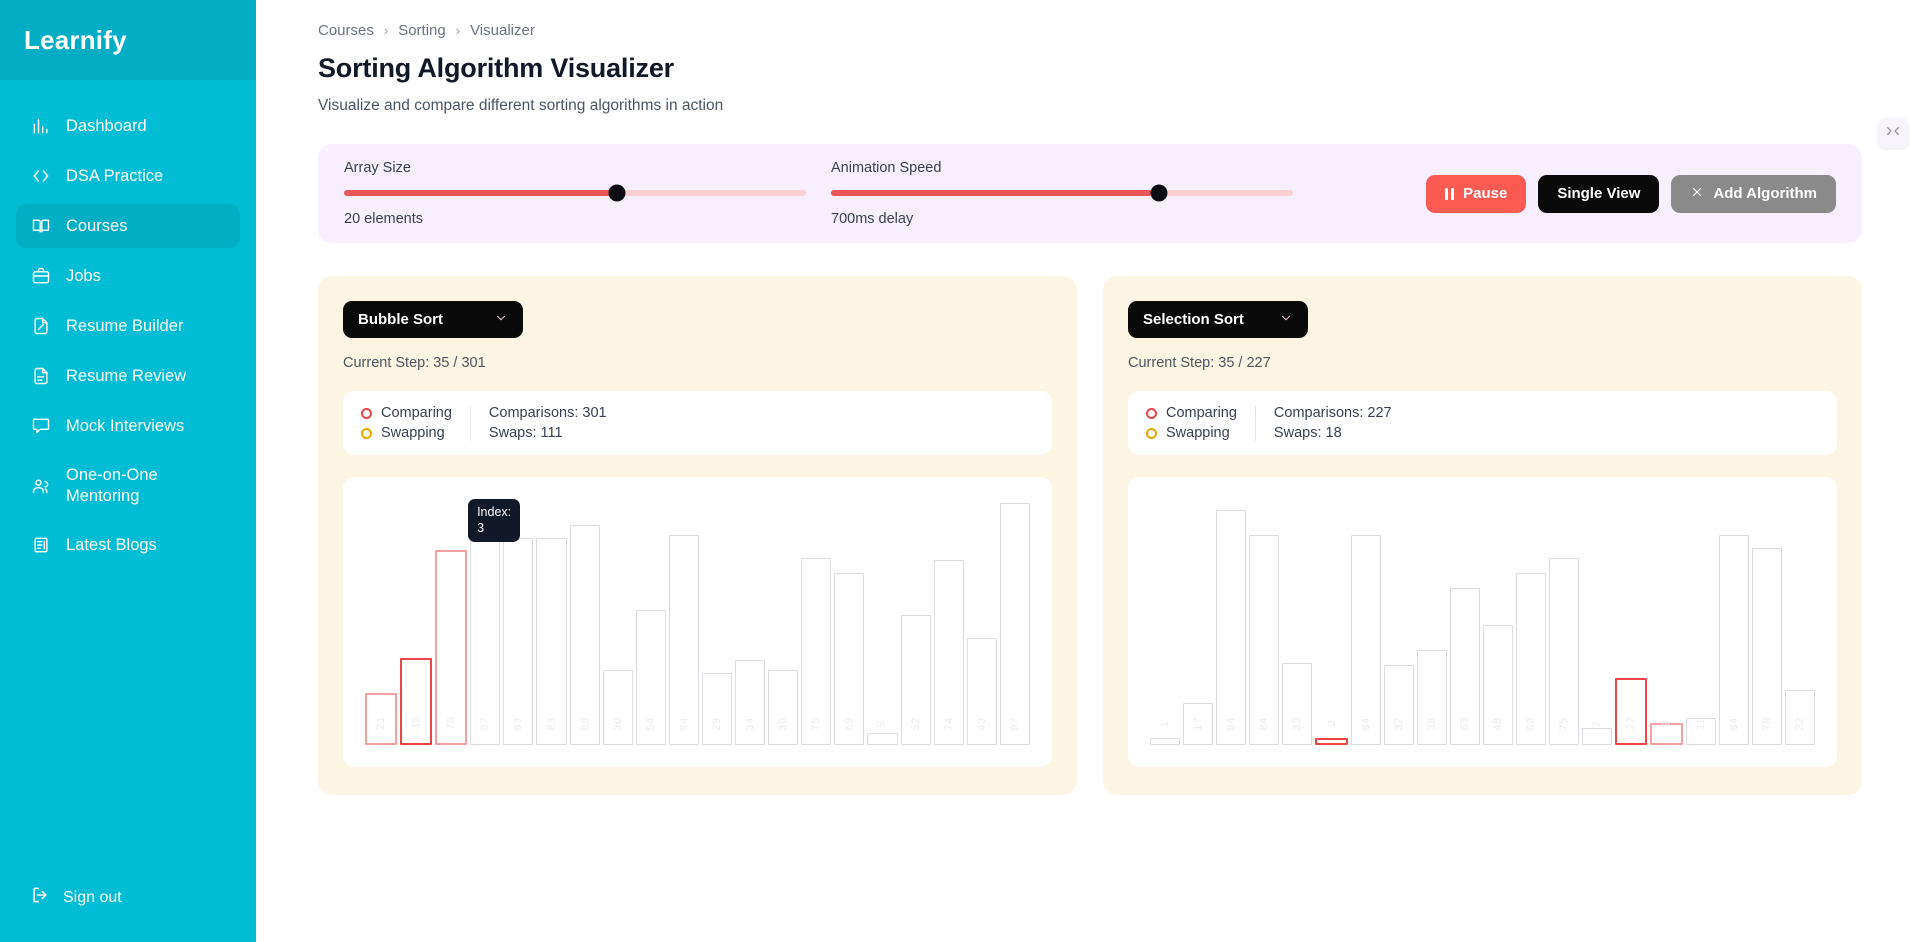 Image resolution: width=1918 pixels, height=942 pixels. Describe the element at coordinates (981, 724) in the screenshot. I see `chart-bar-value: 43` at that location.